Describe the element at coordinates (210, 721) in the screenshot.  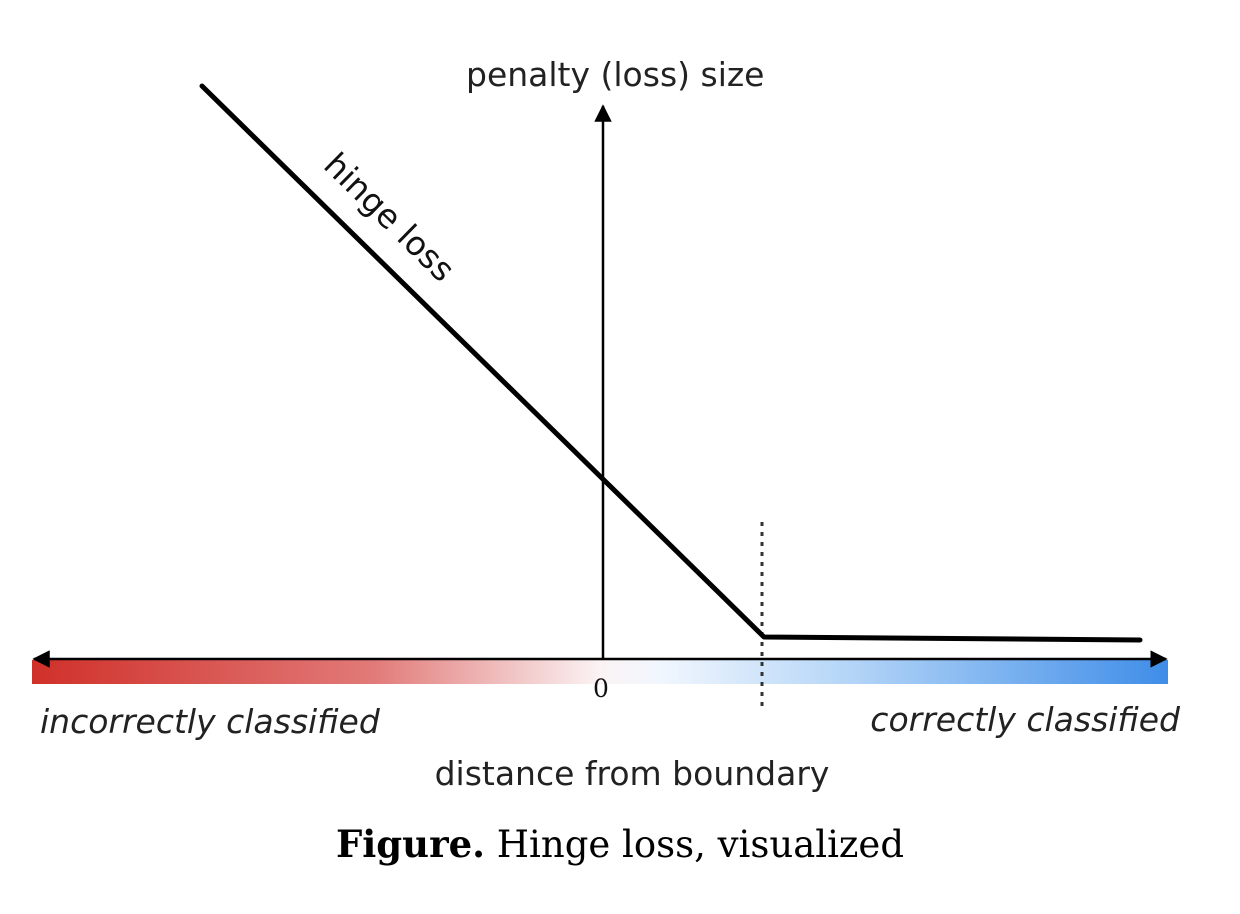
I see `incorrect-region-label: incorrectly classified` at that location.